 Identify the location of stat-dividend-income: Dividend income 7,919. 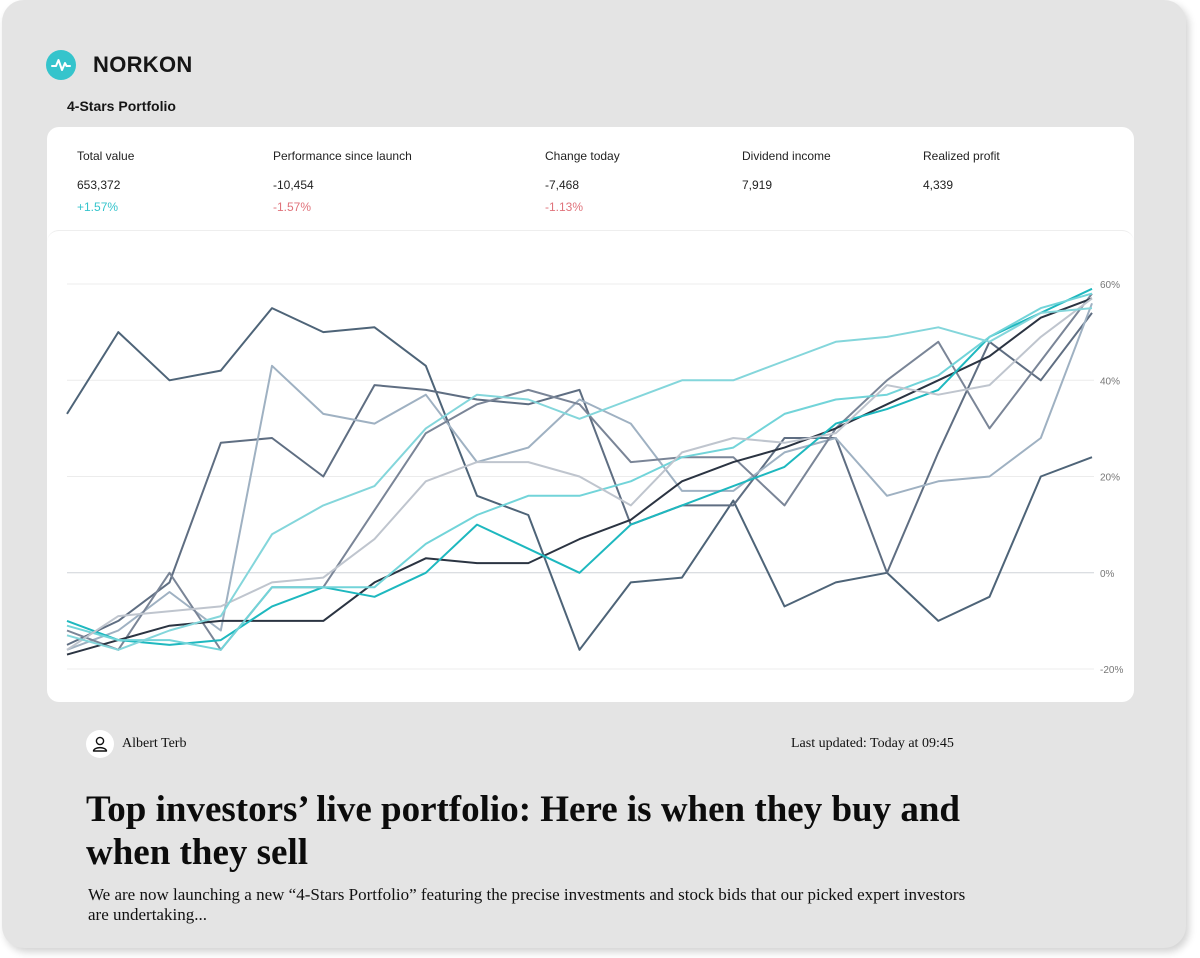
(786, 171).